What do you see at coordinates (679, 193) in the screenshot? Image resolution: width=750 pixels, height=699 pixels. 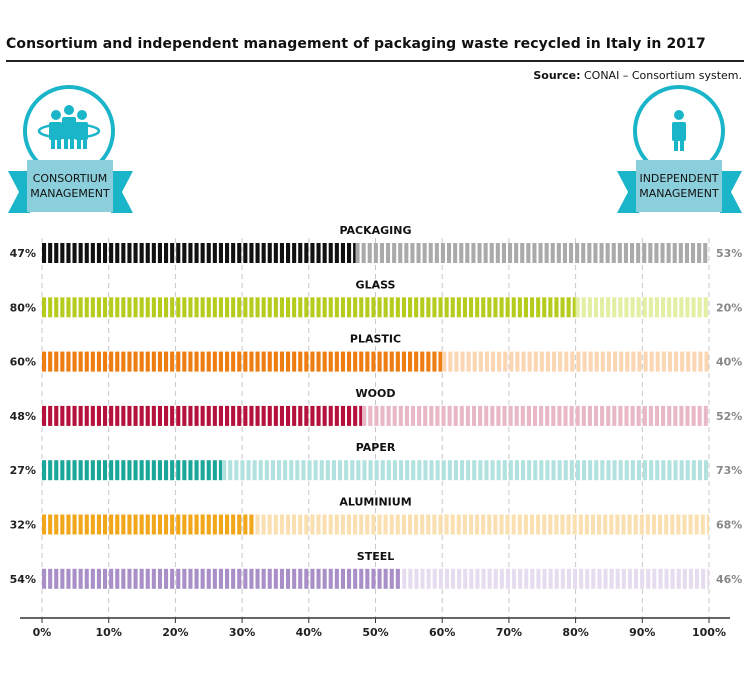 I see `independent-label-line2: MANAGEMENT` at bounding box center [679, 193].